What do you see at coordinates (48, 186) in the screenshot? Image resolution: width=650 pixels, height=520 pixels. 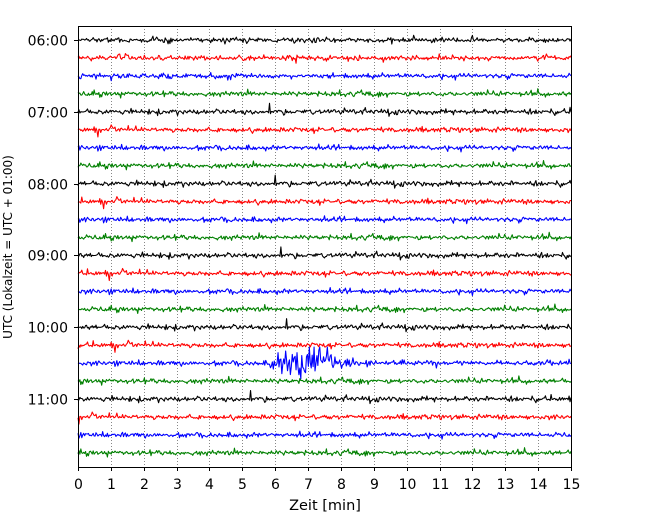 I see `y-tick-label: 08:00` at bounding box center [48, 186].